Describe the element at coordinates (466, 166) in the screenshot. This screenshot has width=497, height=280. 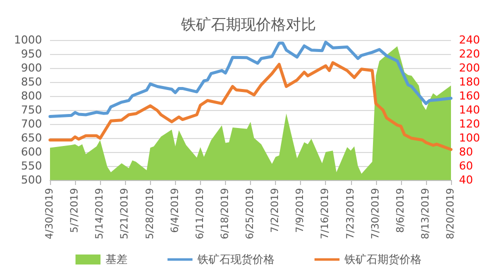
I see `y2-tick-label: 60` at that location.